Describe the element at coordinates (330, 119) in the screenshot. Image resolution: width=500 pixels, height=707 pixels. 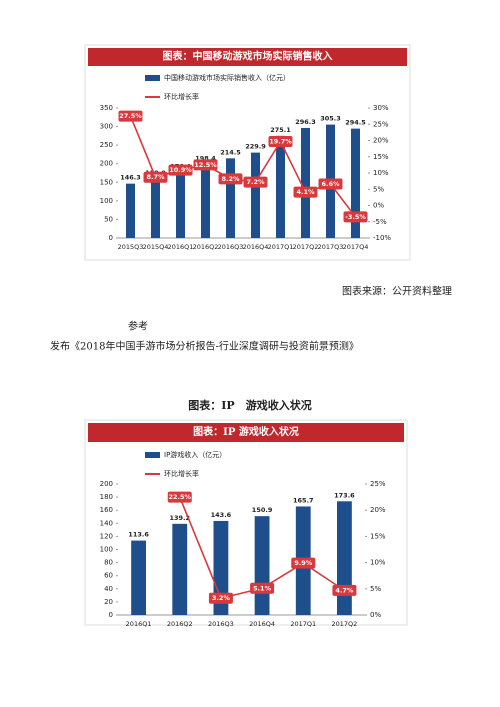
I see `bar-value-label: 305.3` at that location.